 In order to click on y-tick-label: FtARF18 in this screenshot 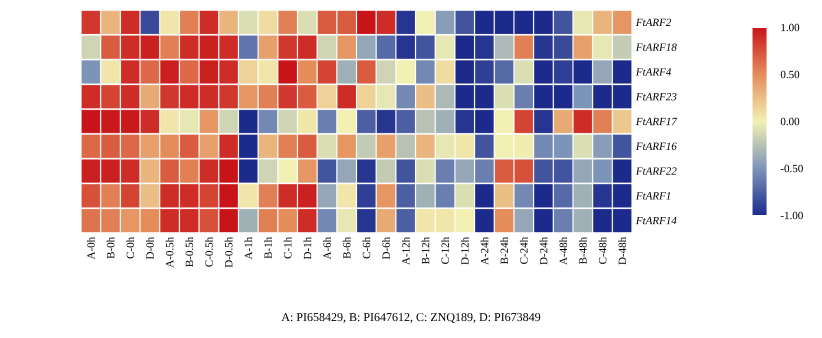, I will do `click(656, 47)`.